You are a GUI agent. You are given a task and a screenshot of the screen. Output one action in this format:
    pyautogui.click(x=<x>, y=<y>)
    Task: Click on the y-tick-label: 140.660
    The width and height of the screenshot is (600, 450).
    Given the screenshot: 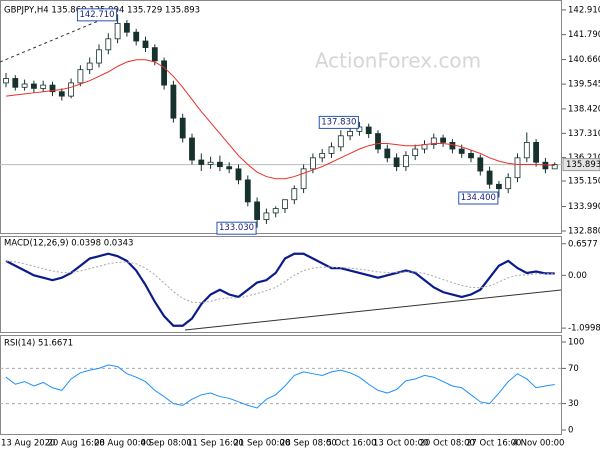 What is the action you would take?
    pyautogui.click(x=584, y=60)
    